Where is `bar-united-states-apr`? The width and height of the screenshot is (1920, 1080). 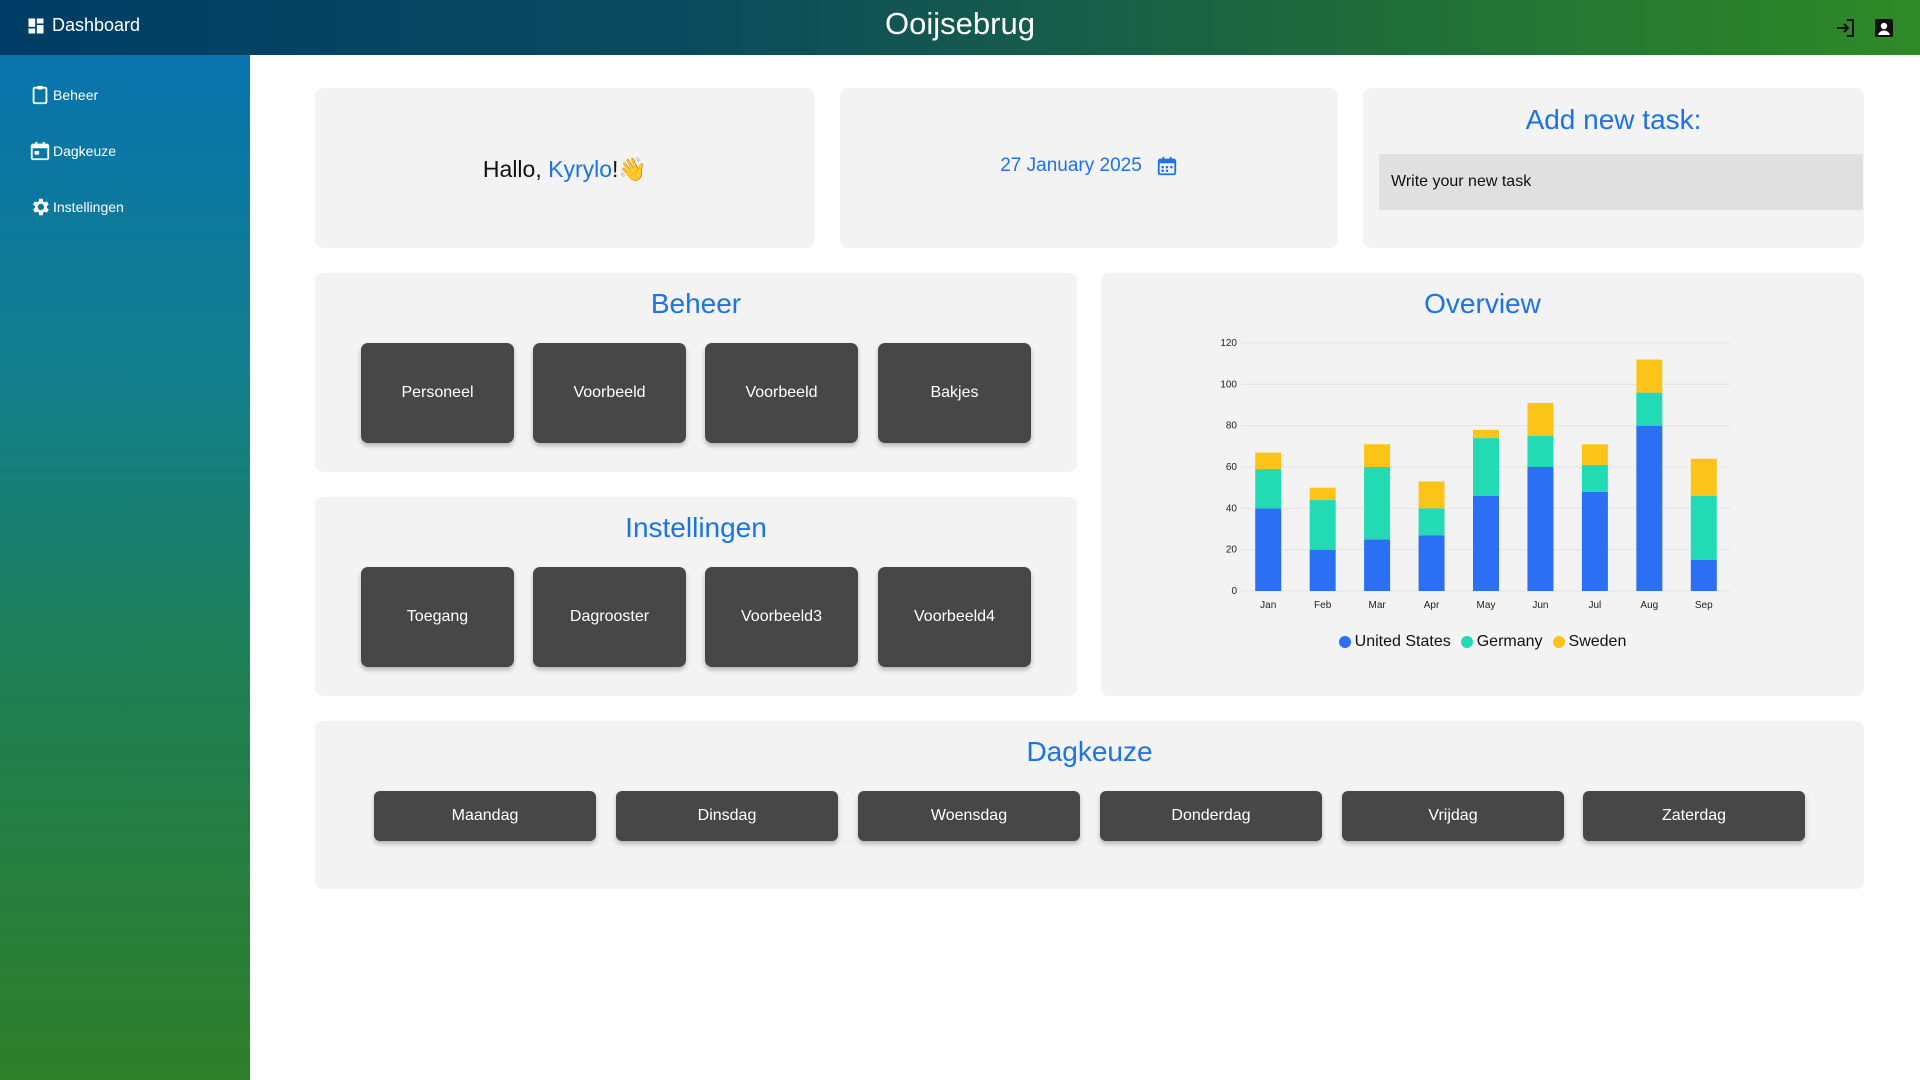 bar-united-states-apr is located at coordinates (1431, 563).